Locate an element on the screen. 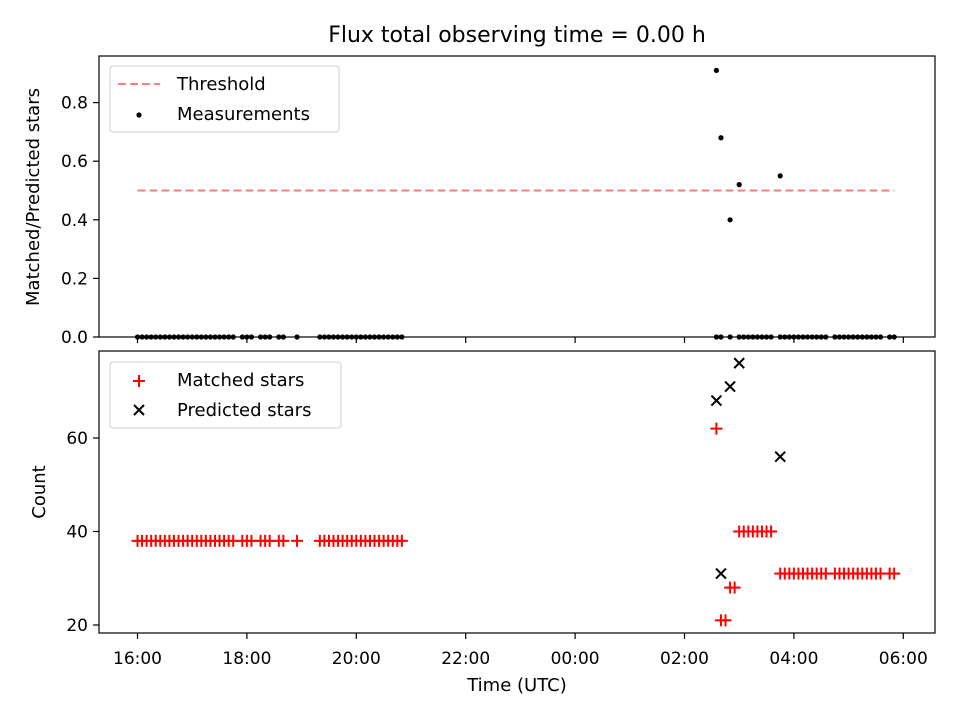  x-tick-label: 06:00 is located at coordinates (903, 659).